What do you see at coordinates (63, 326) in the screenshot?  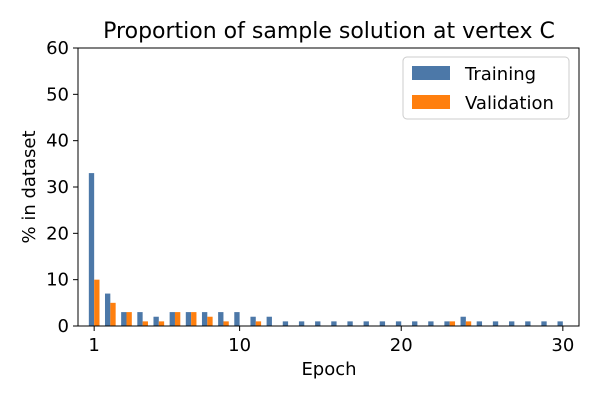 I see `y-tick-label: 0` at bounding box center [63, 326].